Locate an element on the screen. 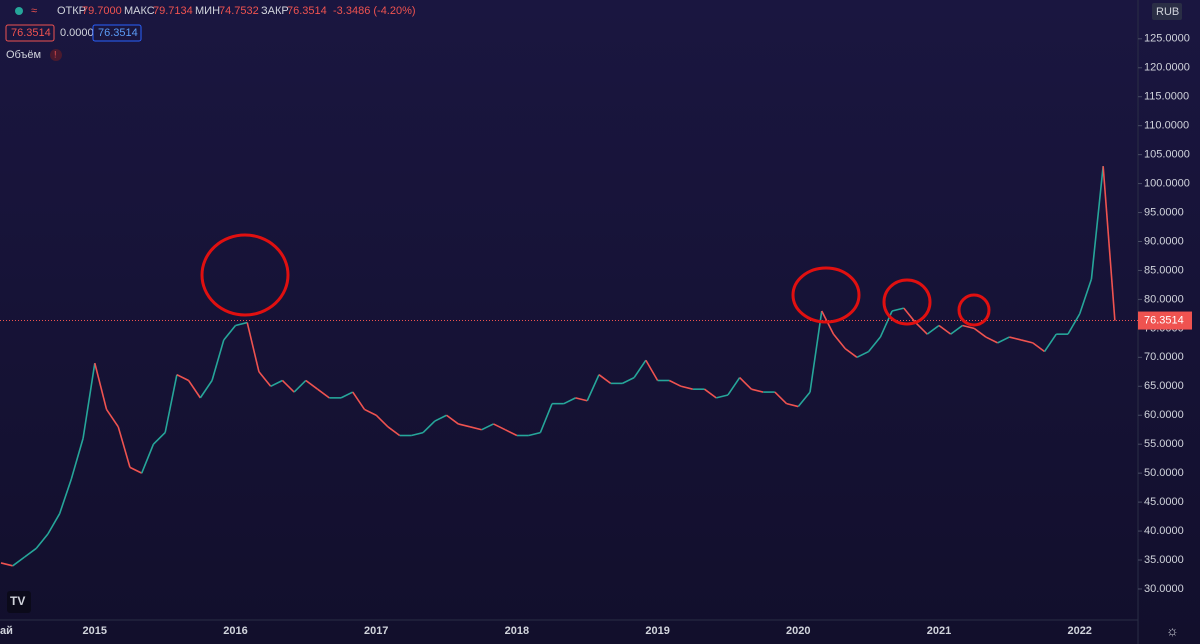  currency: RUB is located at coordinates (1167, 12).